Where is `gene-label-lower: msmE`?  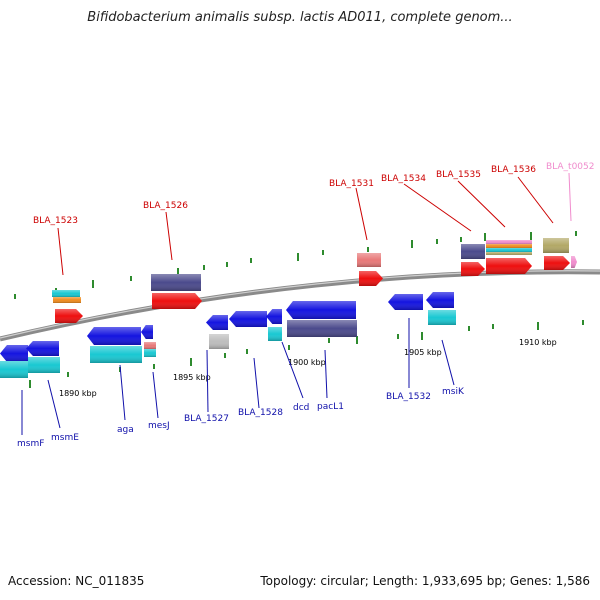 gene-label-lower: msmE is located at coordinates (65, 438).